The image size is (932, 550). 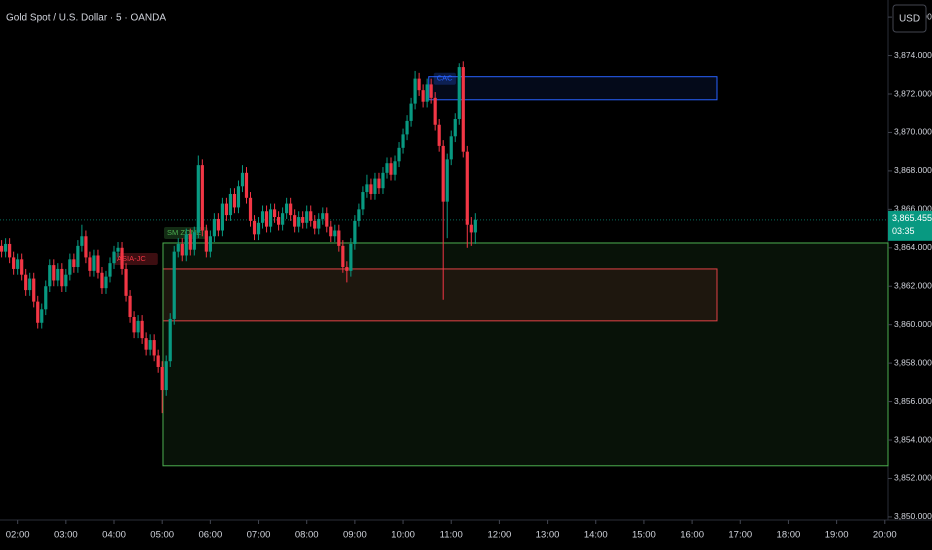 I want to click on x-tick-label: 11:00, so click(x=451, y=535).